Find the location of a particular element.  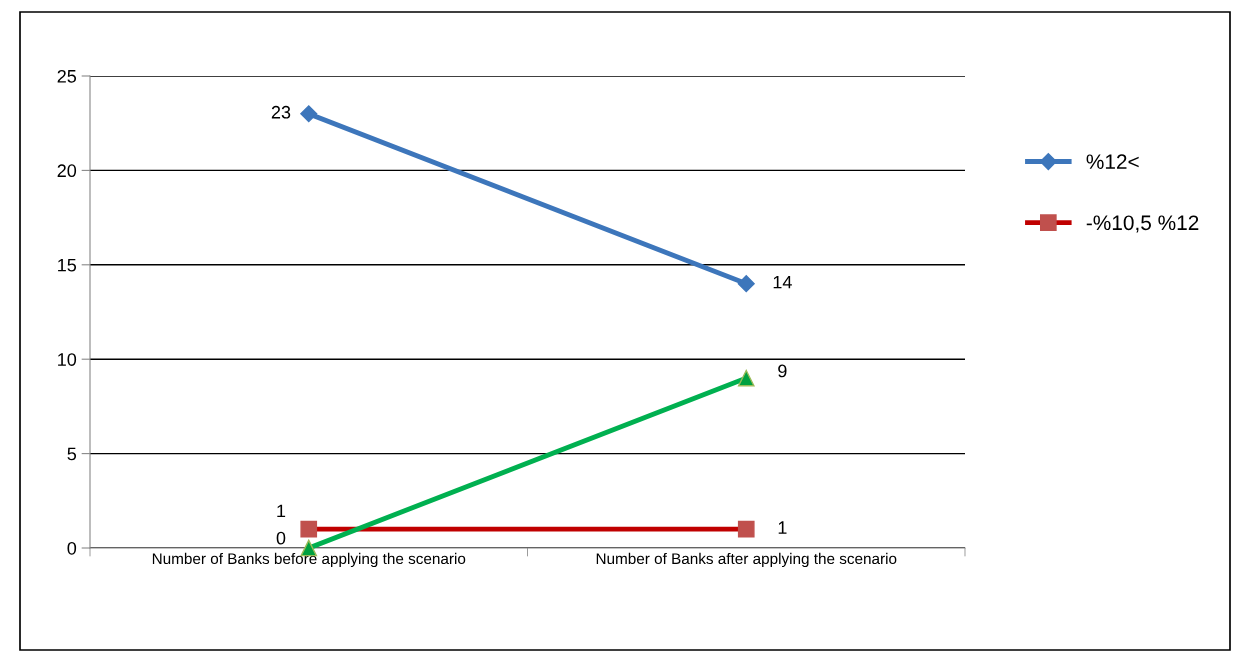

x-tick-label: Number of Banks after applying the scenario is located at coordinates (746, 560).